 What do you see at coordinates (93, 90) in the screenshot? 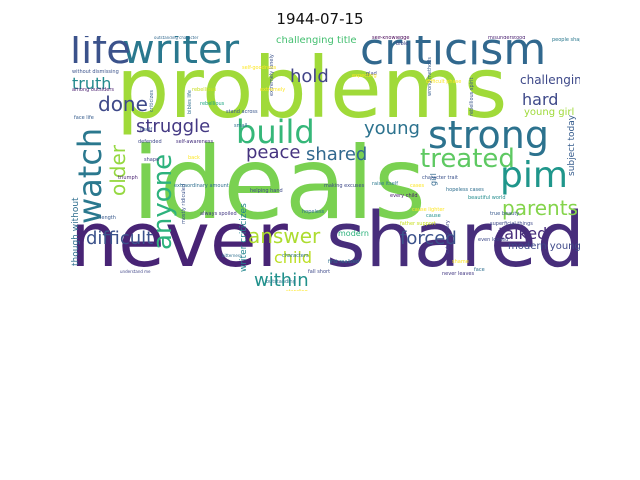
I see `word-cloud-word: among outsiders` at bounding box center [93, 90].